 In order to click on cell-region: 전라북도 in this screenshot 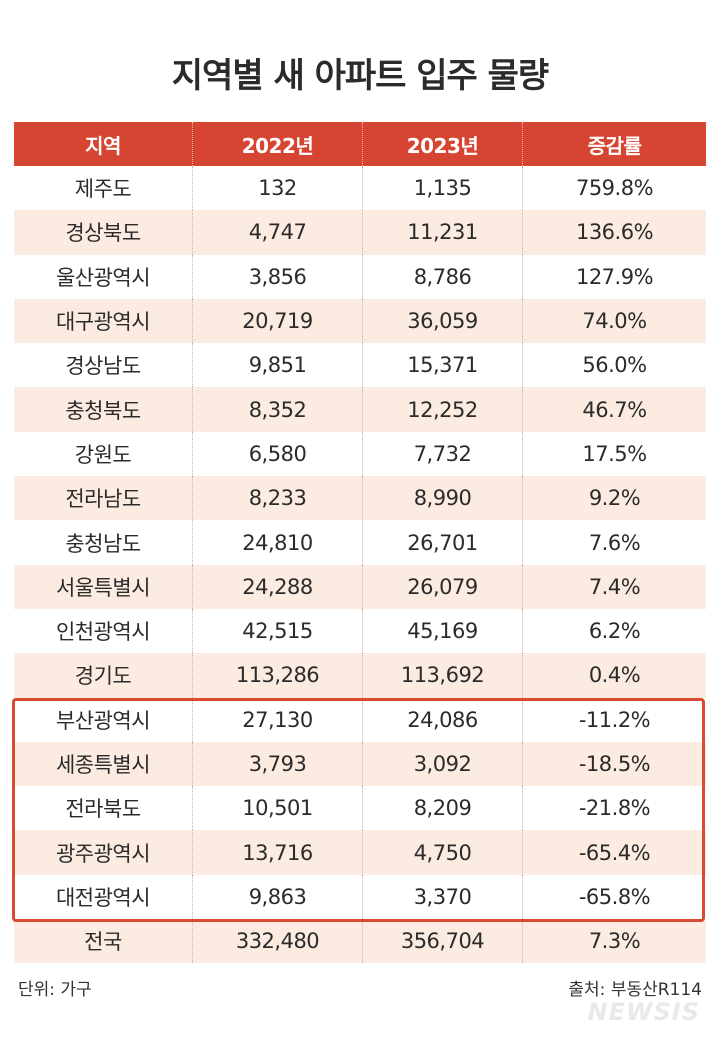, I will do `click(103, 809)`.